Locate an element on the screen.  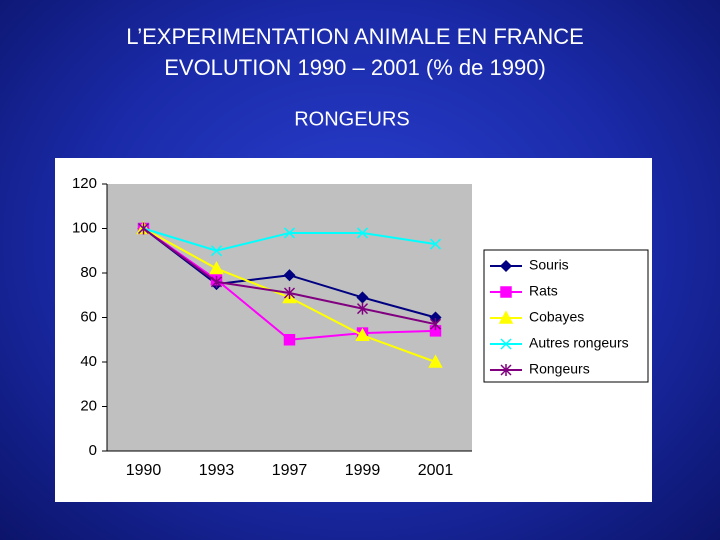
y-tick-label: 40 is located at coordinates (88, 361).